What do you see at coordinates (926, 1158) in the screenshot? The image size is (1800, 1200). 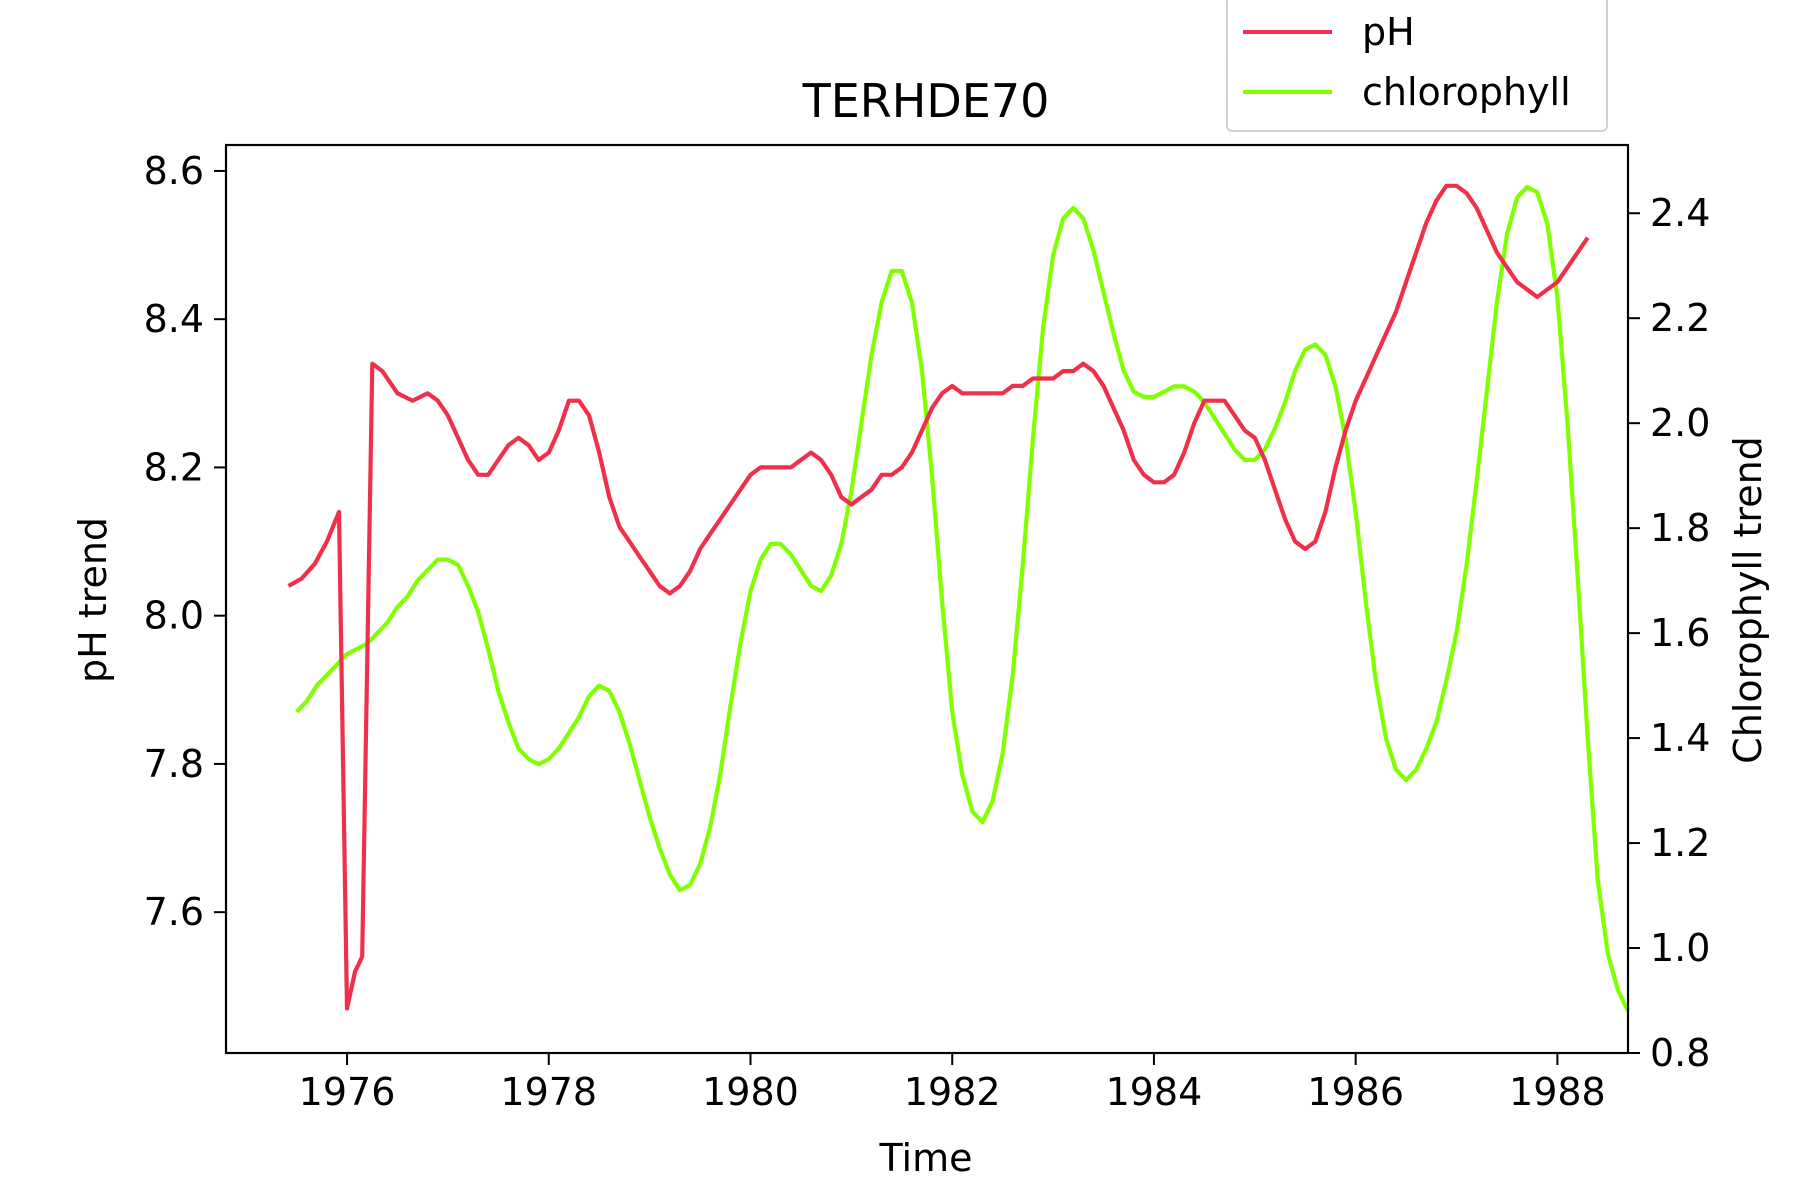 I see `x-axis-title: Time` at bounding box center [926, 1158].